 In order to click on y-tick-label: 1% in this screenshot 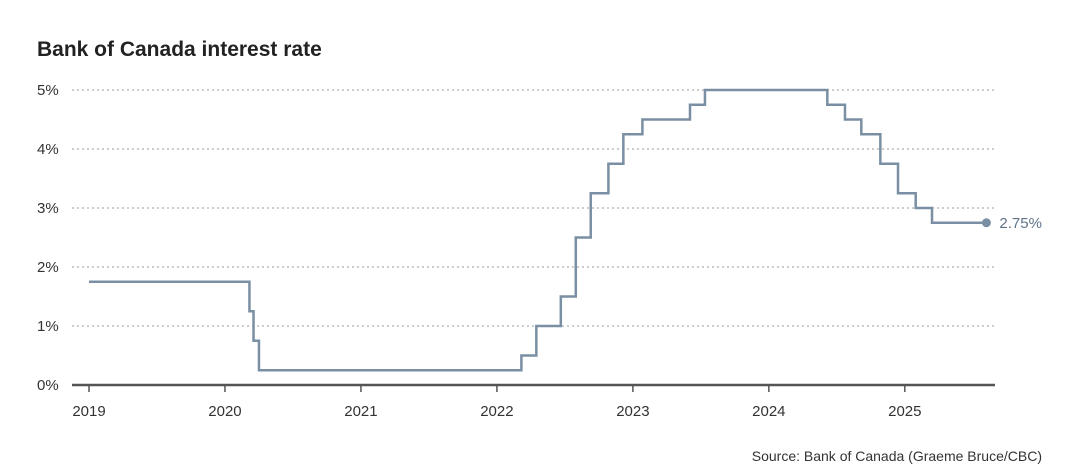, I will do `click(48, 326)`.